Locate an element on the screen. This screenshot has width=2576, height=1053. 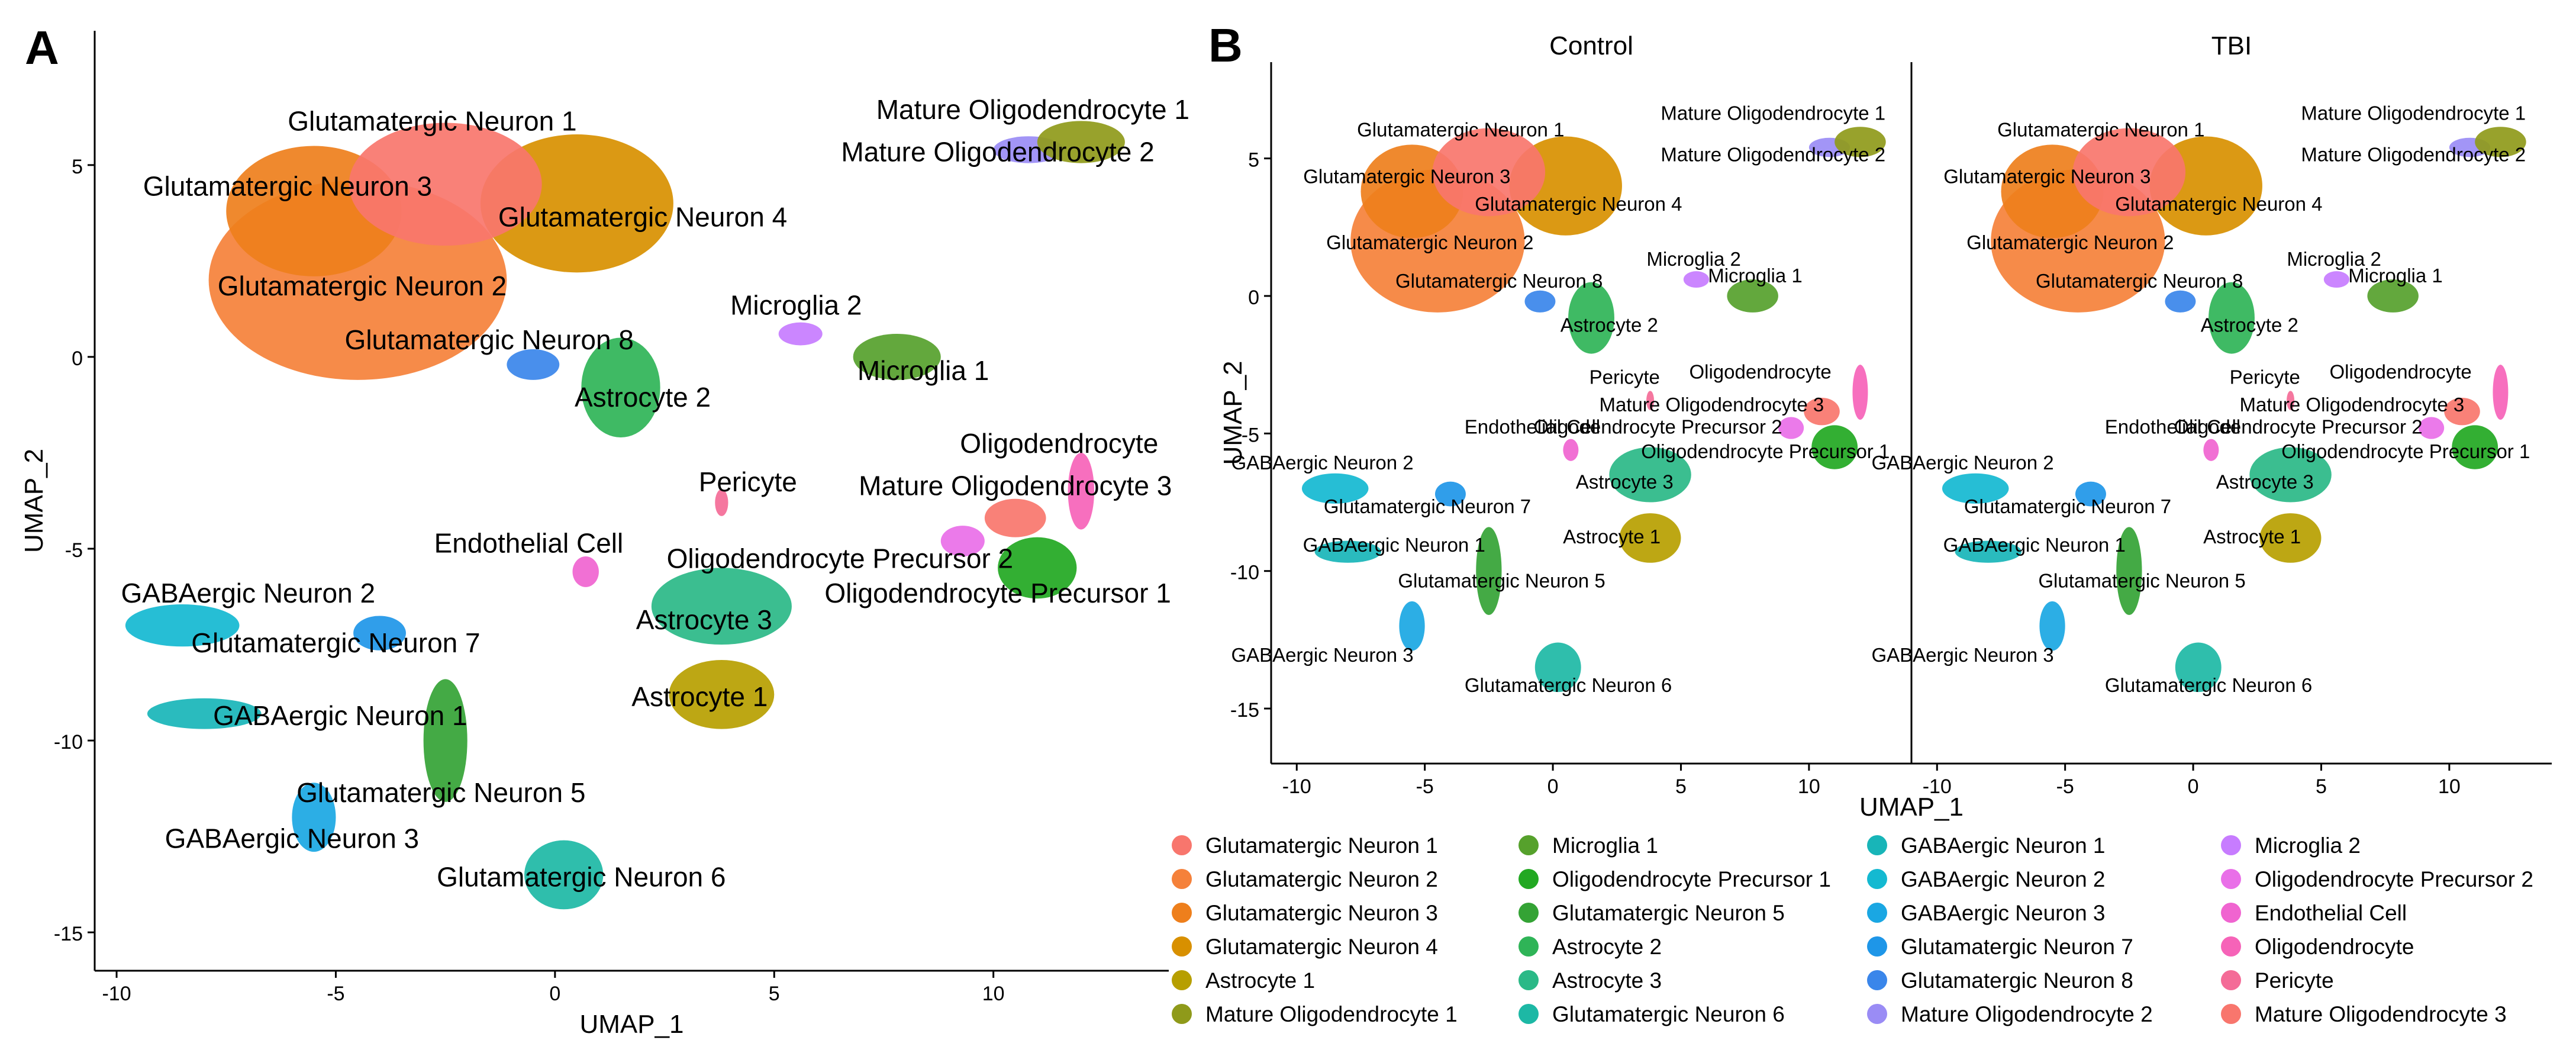
panel-b-tbi-label-astrocyte-2: Astrocyte 2 is located at coordinates (2249, 325).